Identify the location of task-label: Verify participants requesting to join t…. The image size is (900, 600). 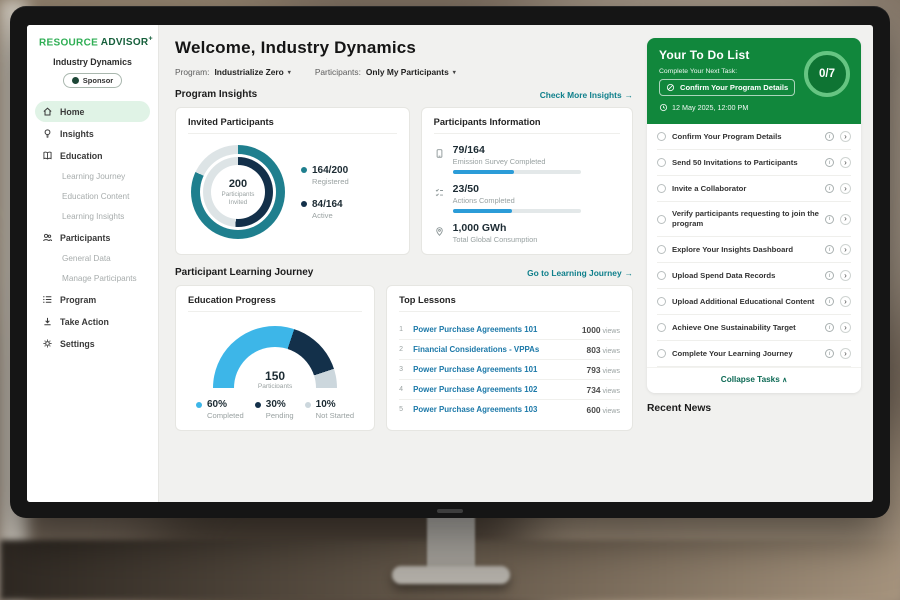
(745, 218).